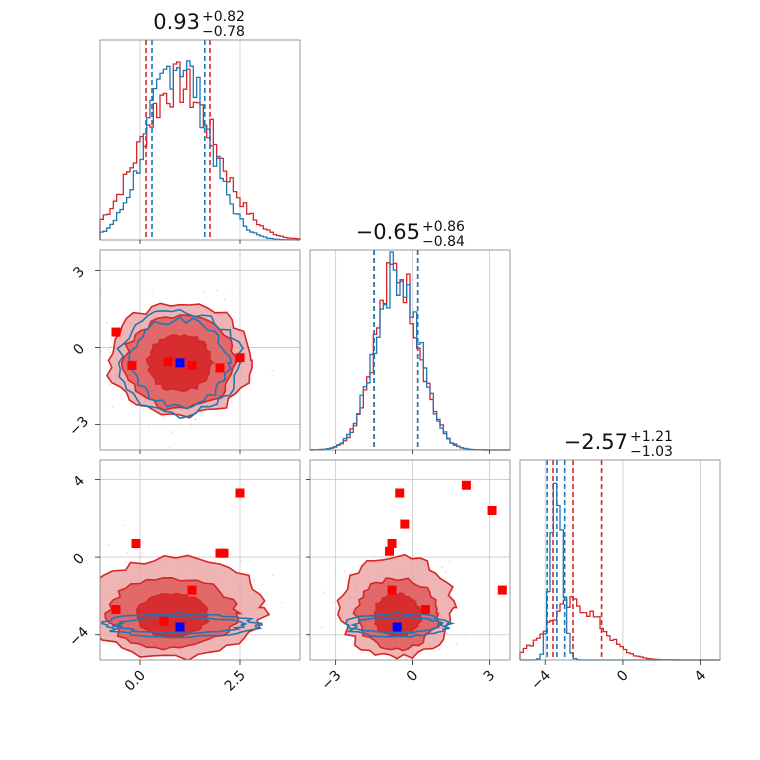 Image resolution: width=760 pixels, height=760 pixels. Describe the element at coordinates (223, 17) in the screenshot. I see `param-0-title-plus: +0.82` at that location.